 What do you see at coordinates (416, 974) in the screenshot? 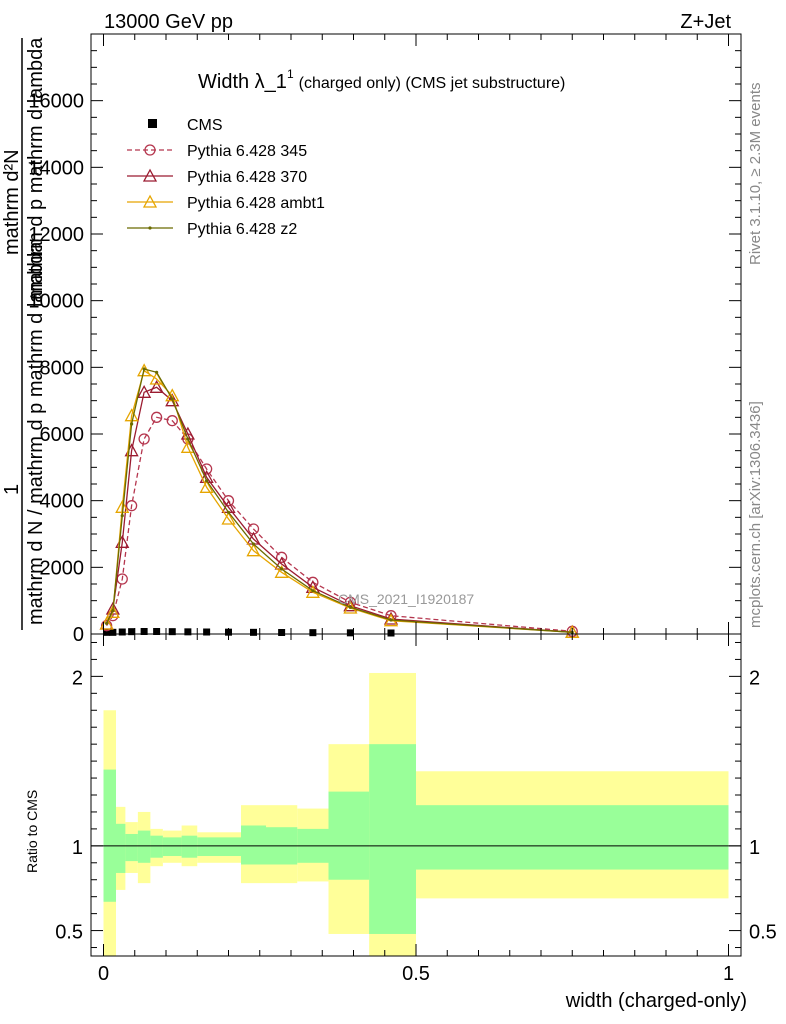
I see `xtick-label: 0.5` at bounding box center [416, 974].